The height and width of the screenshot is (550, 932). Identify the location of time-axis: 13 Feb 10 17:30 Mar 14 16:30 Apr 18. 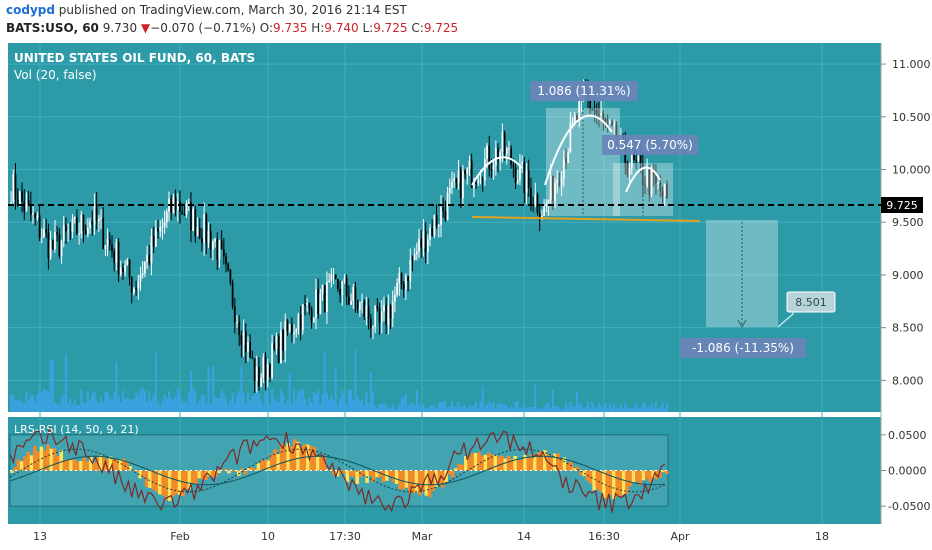
(431, 536).